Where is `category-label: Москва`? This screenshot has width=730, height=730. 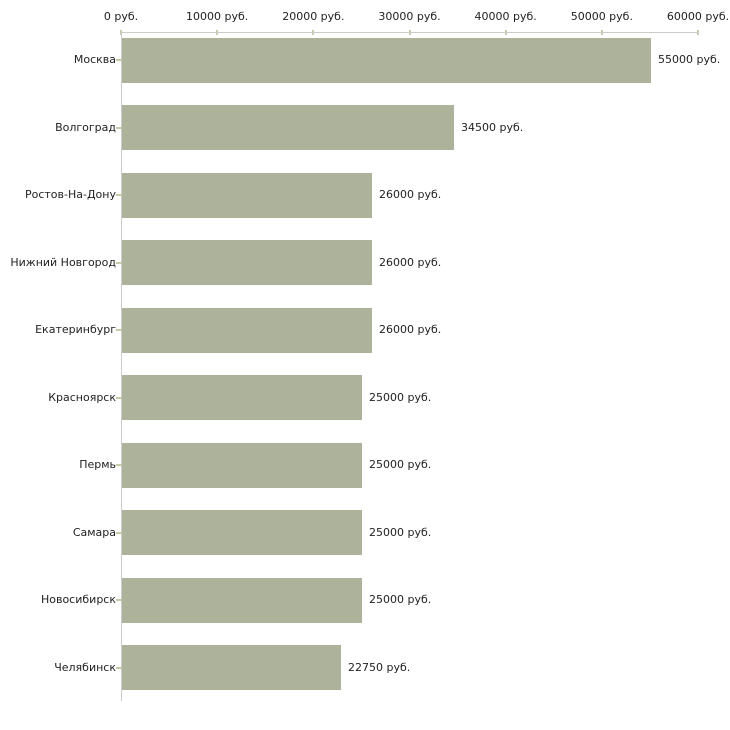
category-label: Москва is located at coordinates (94, 59).